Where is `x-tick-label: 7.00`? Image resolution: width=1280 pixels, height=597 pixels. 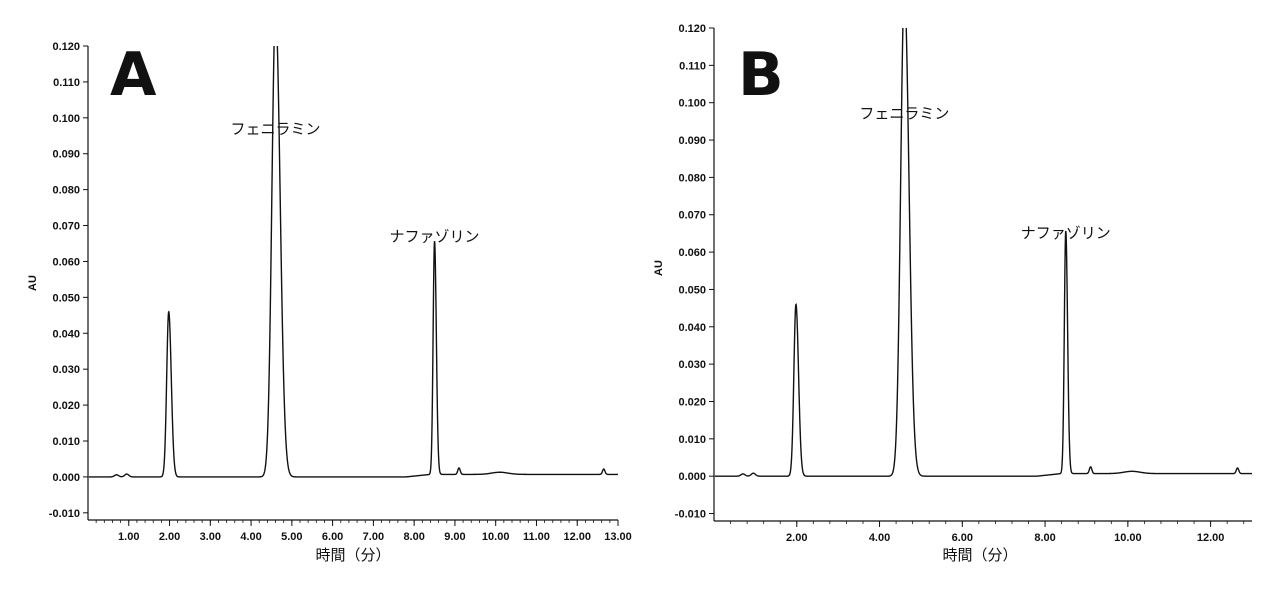 x-tick-label: 7.00 is located at coordinates (373, 537).